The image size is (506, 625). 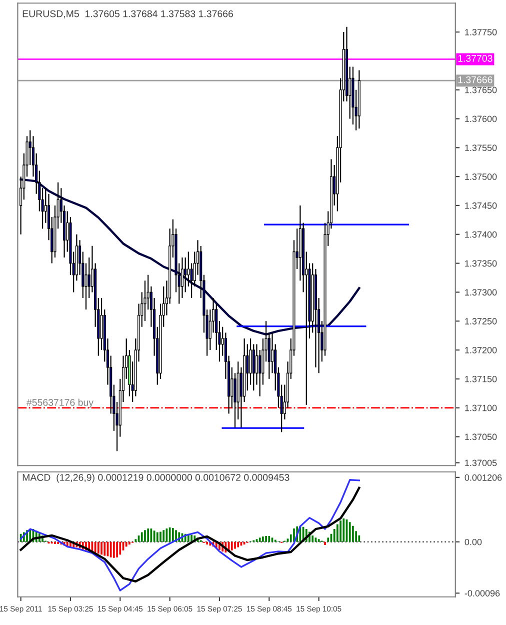 I want to click on y-tick-label: 1.37005, so click(x=481, y=463).